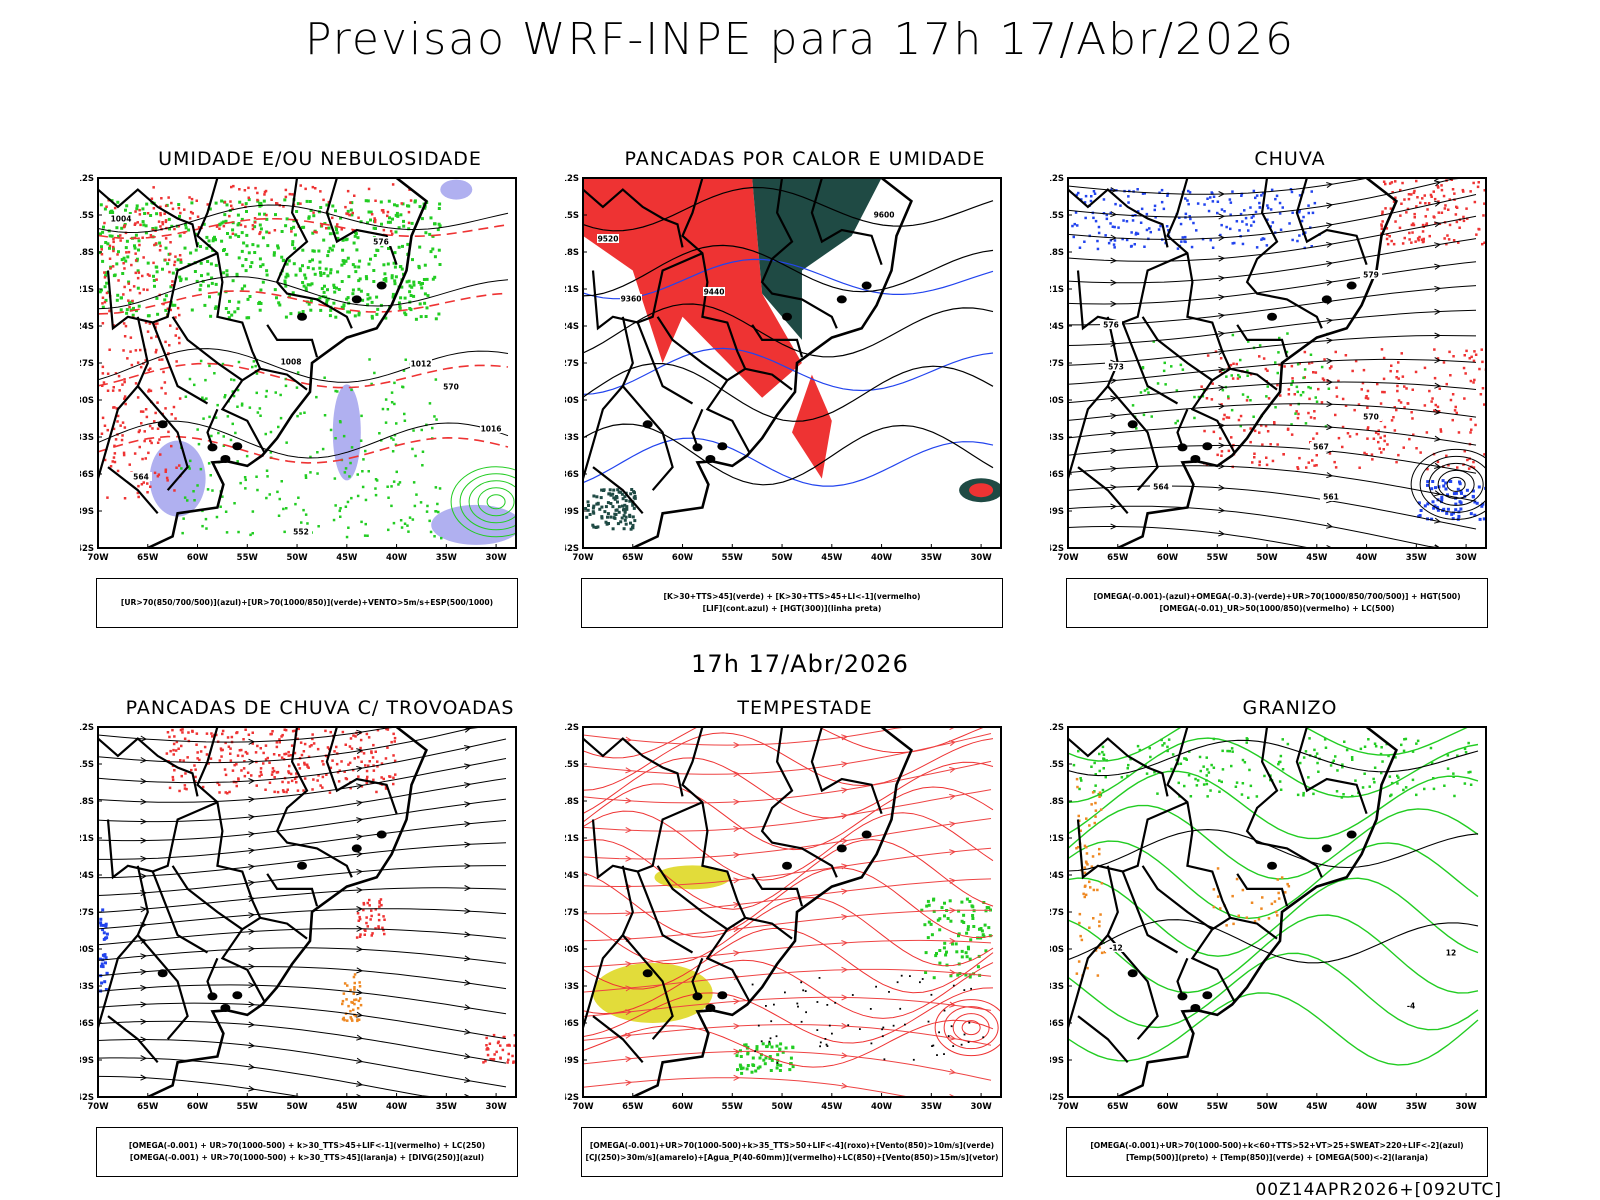 This screenshot has height=1200, width=1600. I want to click on contour-label: 564, so click(1161, 487).